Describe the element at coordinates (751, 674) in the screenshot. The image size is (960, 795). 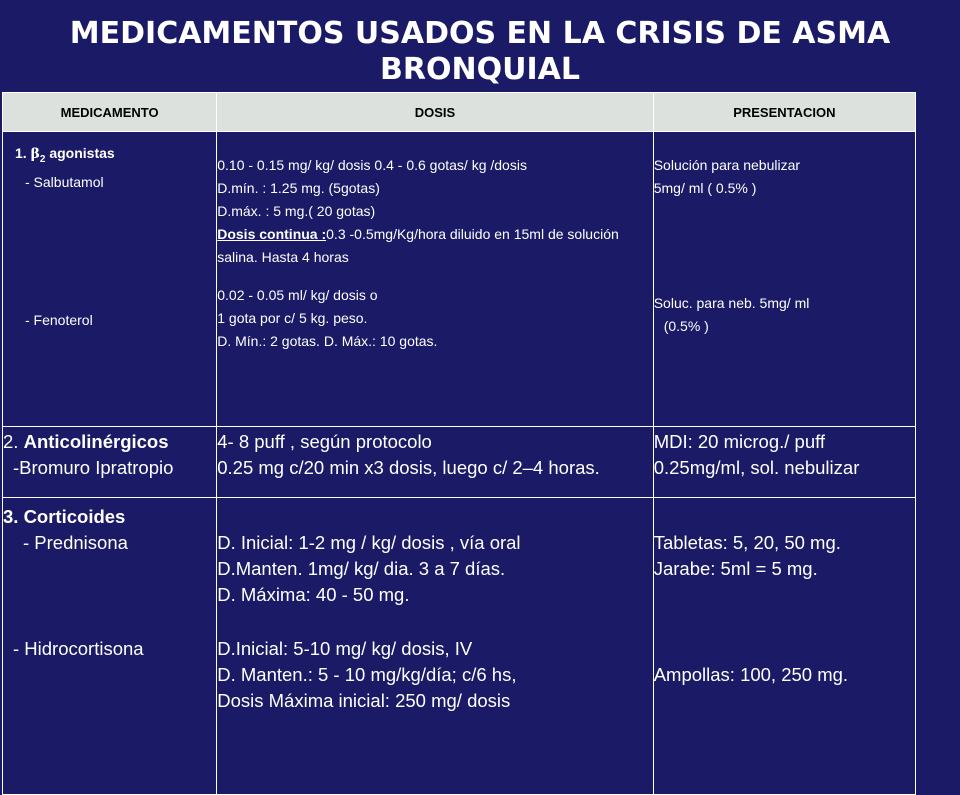
I see `hidrocortisona-pres: Ampollas: 100, 250 mg.` at that location.